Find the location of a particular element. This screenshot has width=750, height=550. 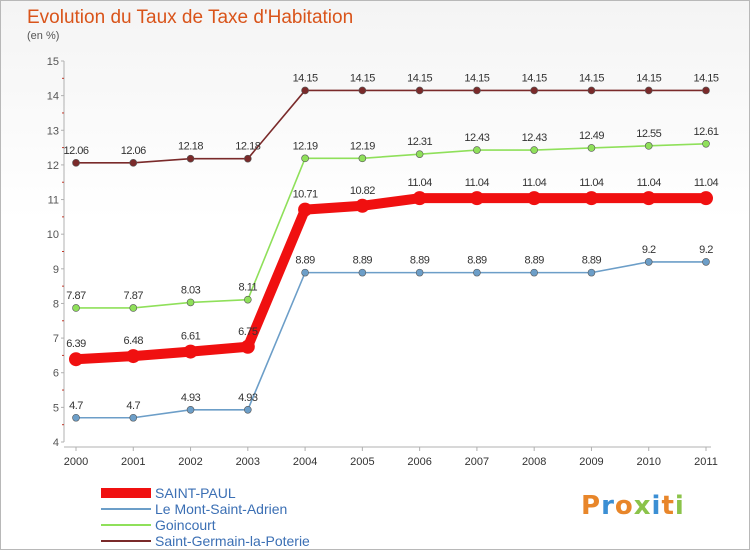

x-tick-label: 2008 is located at coordinates (534, 462).